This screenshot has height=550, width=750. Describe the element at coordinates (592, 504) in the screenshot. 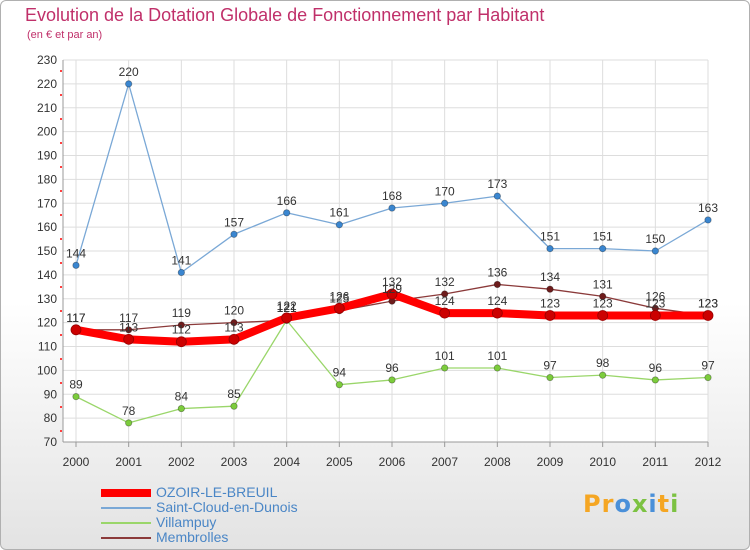

I see `logo-letter: P` at that location.